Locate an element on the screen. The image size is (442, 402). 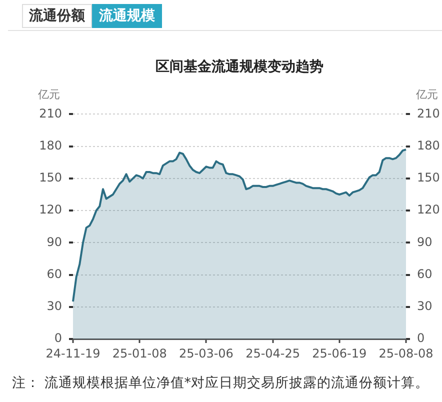
y2-tick-label: 90 is located at coordinates (424, 241).